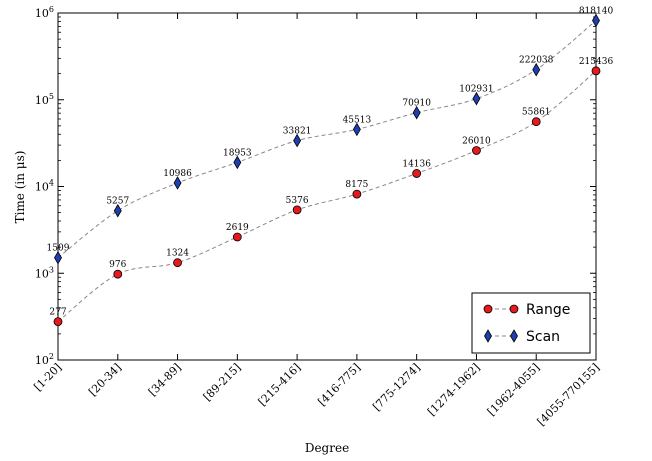  I want to click on legend-box, so click(531, 323).